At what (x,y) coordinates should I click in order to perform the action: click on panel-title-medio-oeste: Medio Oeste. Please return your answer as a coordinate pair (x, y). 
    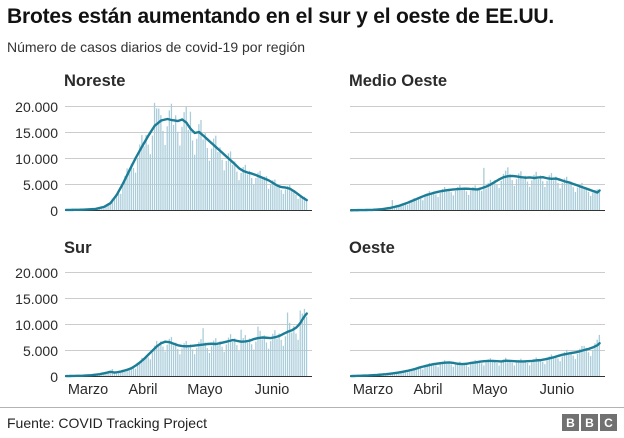
    Looking at the image, I should click on (398, 81).